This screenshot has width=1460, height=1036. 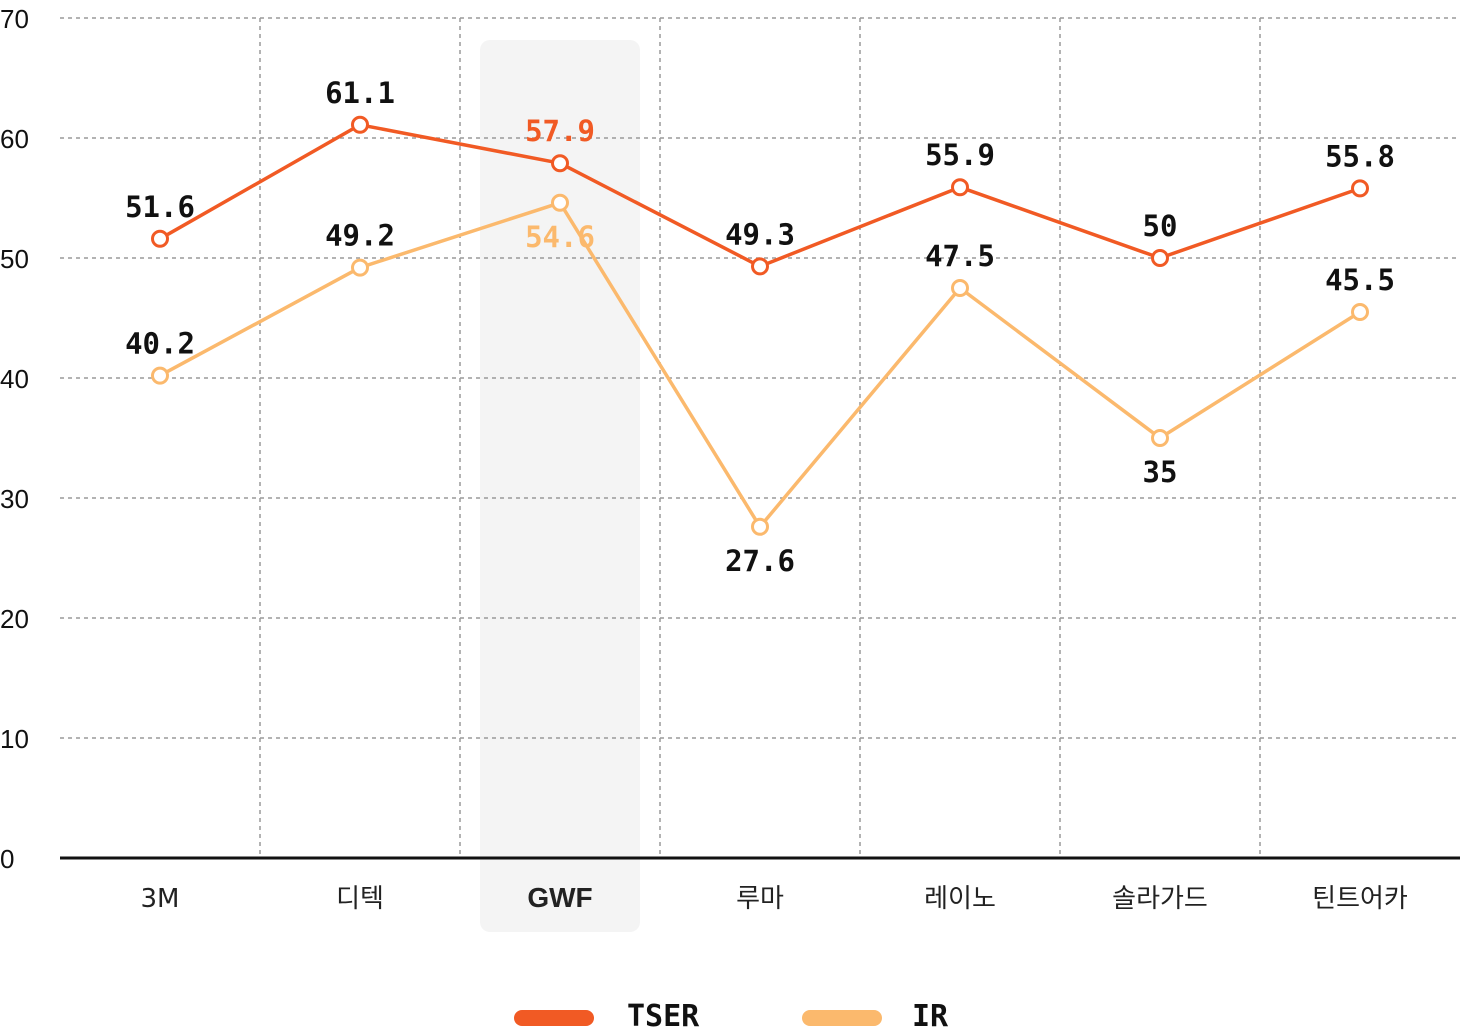 What do you see at coordinates (14, 619) in the screenshot?
I see `y-tick-label: 20` at bounding box center [14, 619].